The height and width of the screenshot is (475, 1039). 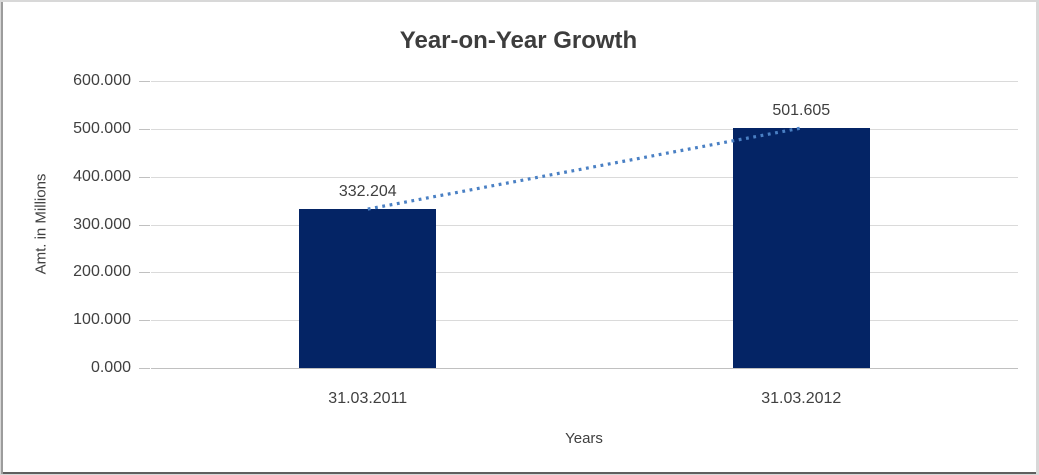 What do you see at coordinates (801, 111) in the screenshot?
I see `data-label: 501.605` at bounding box center [801, 111].